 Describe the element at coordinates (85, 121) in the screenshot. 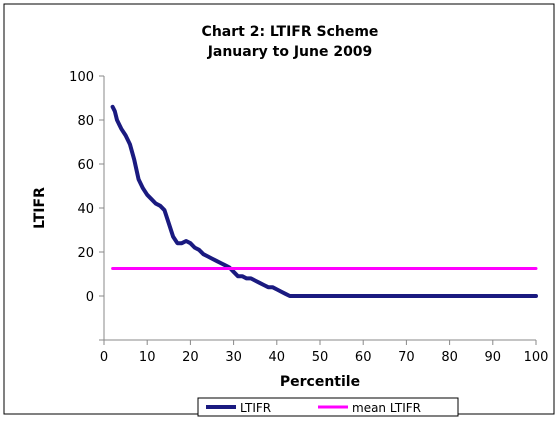

I see `y-tick-label: 80` at that location.